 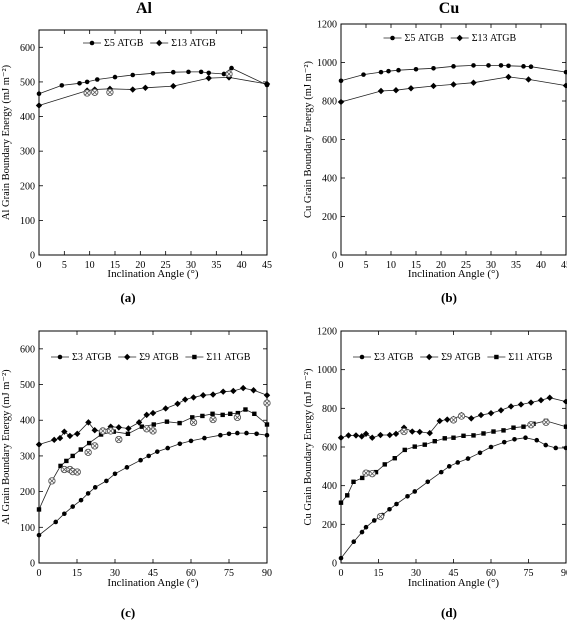 I want to click on panel-label: (d), so click(x=449, y=612).